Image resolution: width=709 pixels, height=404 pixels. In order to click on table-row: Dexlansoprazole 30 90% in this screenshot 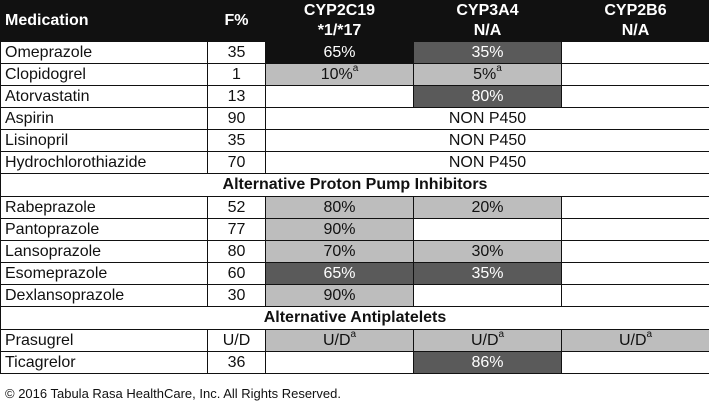, I will do `click(354, 295)`.